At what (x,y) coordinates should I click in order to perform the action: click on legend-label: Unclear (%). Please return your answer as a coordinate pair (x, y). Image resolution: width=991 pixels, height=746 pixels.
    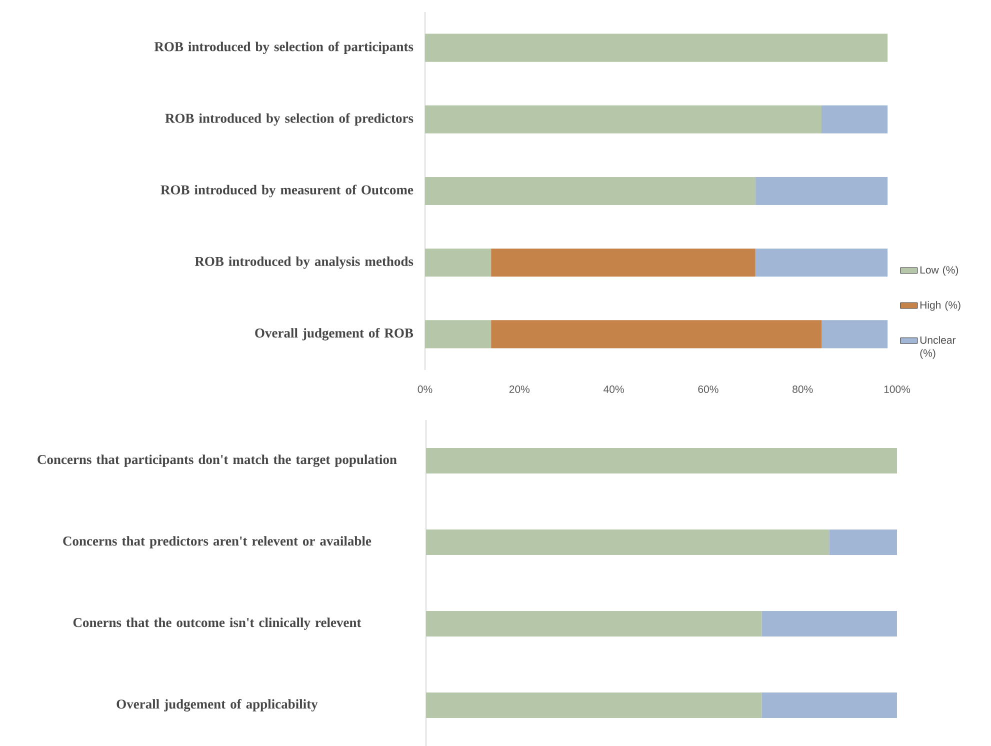
    Looking at the image, I should click on (938, 347).